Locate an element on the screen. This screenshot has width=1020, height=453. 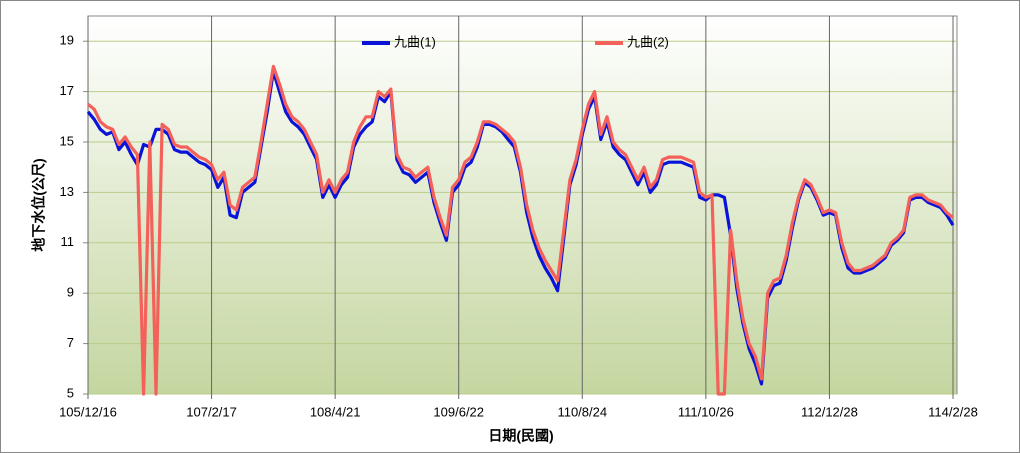
x-tick-label: 114/2/28 is located at coordinates (953, 411).